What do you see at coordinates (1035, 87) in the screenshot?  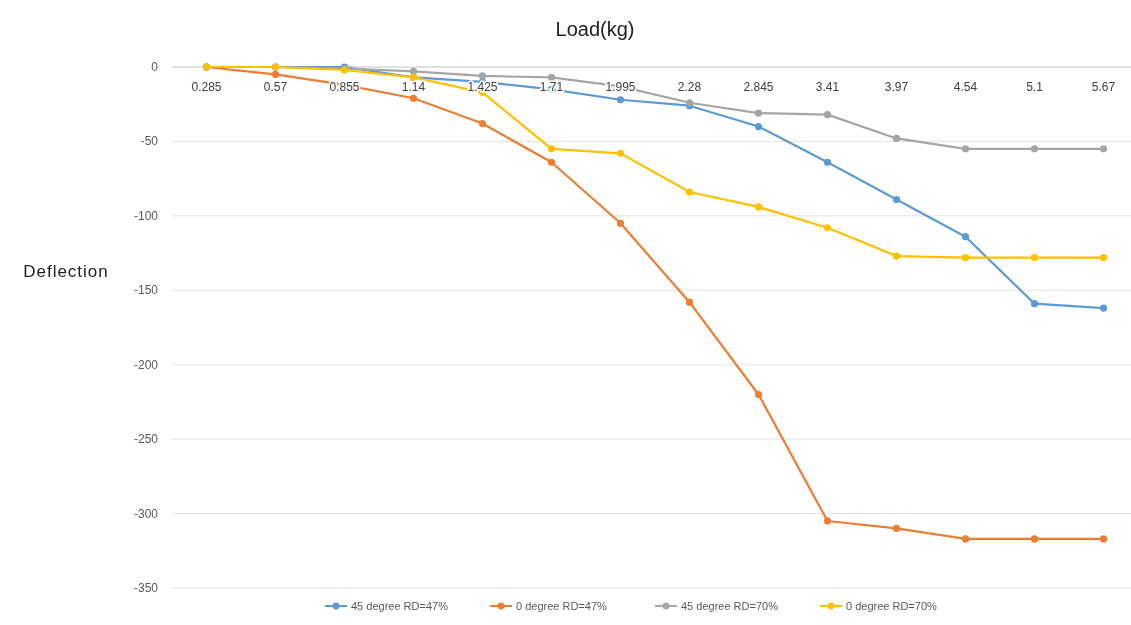 I see `x-tick-label: 5.1` at bounding box center [1035, 87].